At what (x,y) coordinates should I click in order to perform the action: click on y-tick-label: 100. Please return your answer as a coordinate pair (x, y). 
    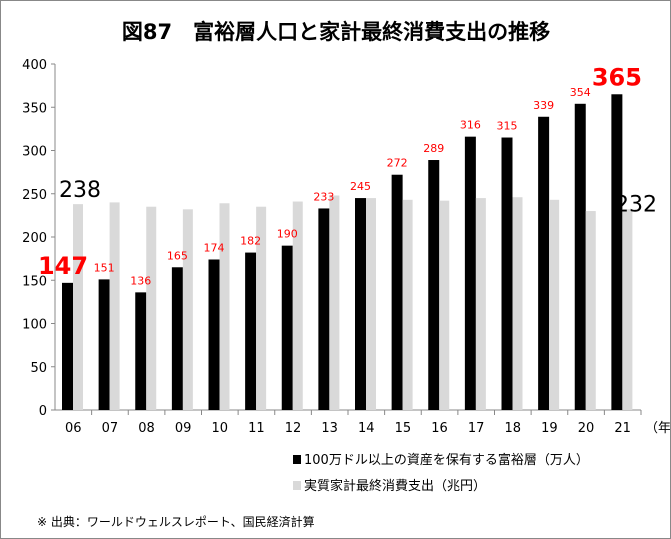
    Looking at the image, I should click on (34, 325).